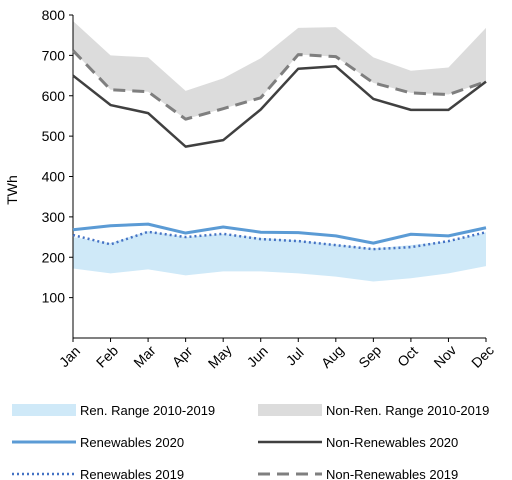 The image size is (512, 480). What do you see at coordinates (12, 190) in the screenshot?
I see `y-axis-title: TWh` at bounding box center [12, 190].